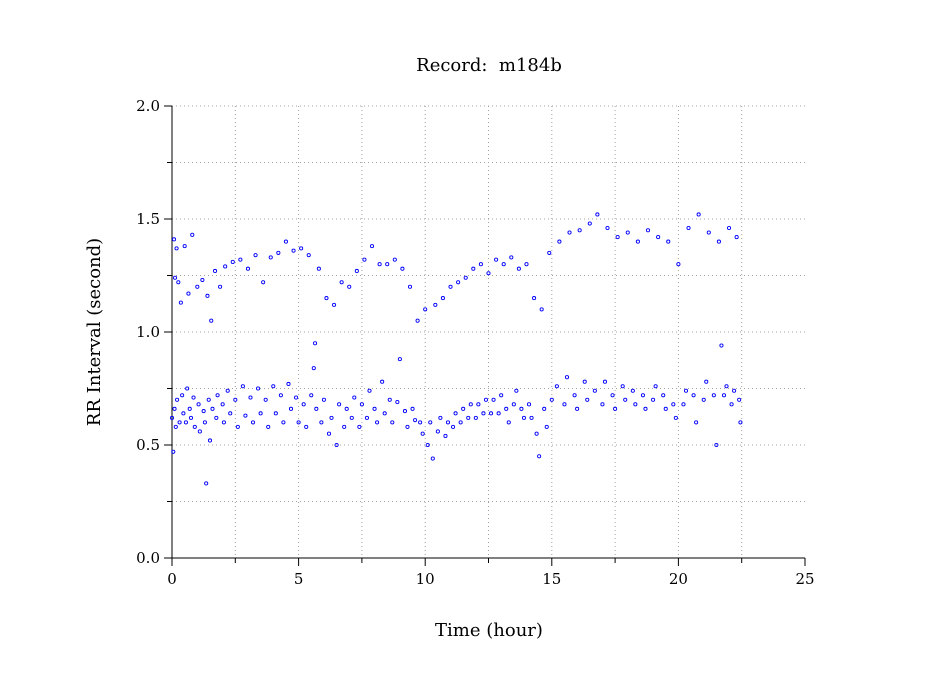 The height and width of the screenshot is (697, 949). What do you see at coordinates (148, 558) in the screenshot?
I see `y-tick-label: 0.0` at bounding box center [148, 558].